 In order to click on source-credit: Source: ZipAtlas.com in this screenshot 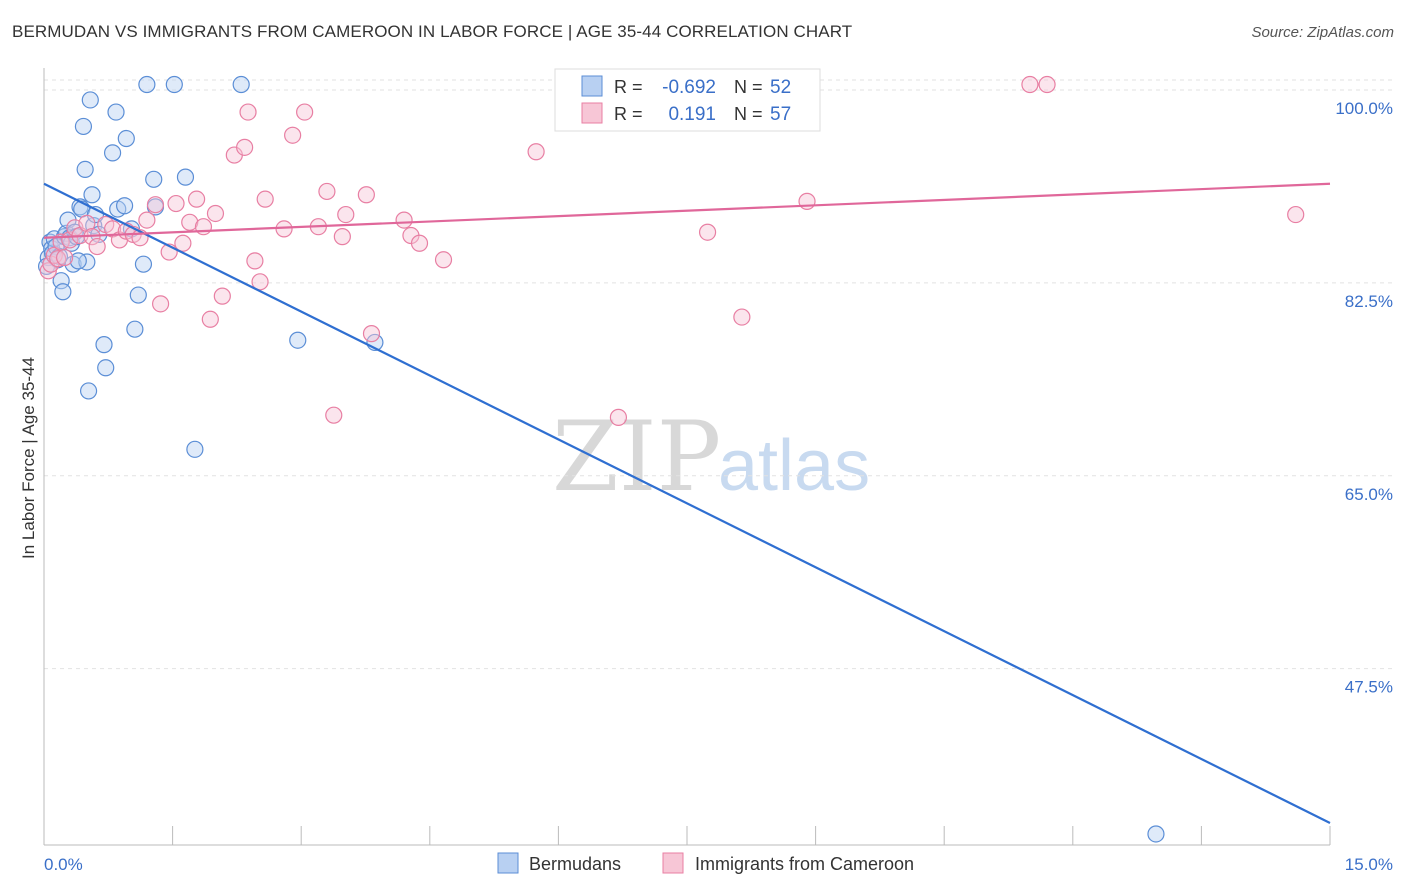, I will do `click(1322, 32)`.